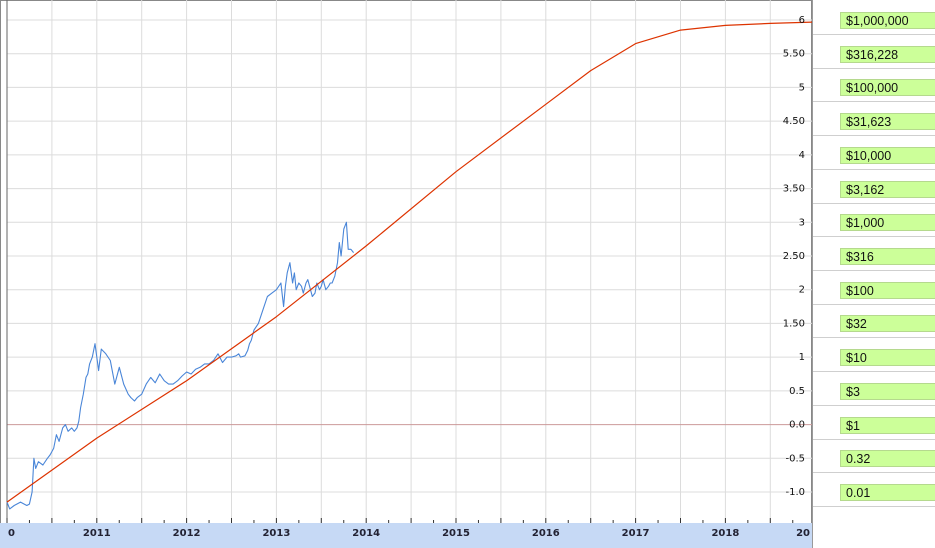  Describe the element at coordinates (887, 323) in the screenshot. I see `price-label: $32` at that location.